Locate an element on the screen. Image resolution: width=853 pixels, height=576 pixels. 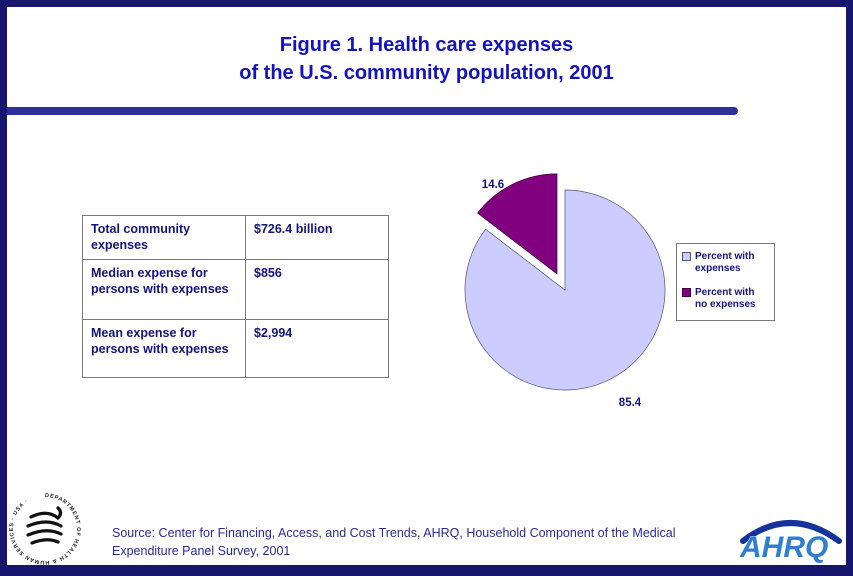
legend-item-no-expenses: Percent with no expenses is located at coordinates (725, 299).